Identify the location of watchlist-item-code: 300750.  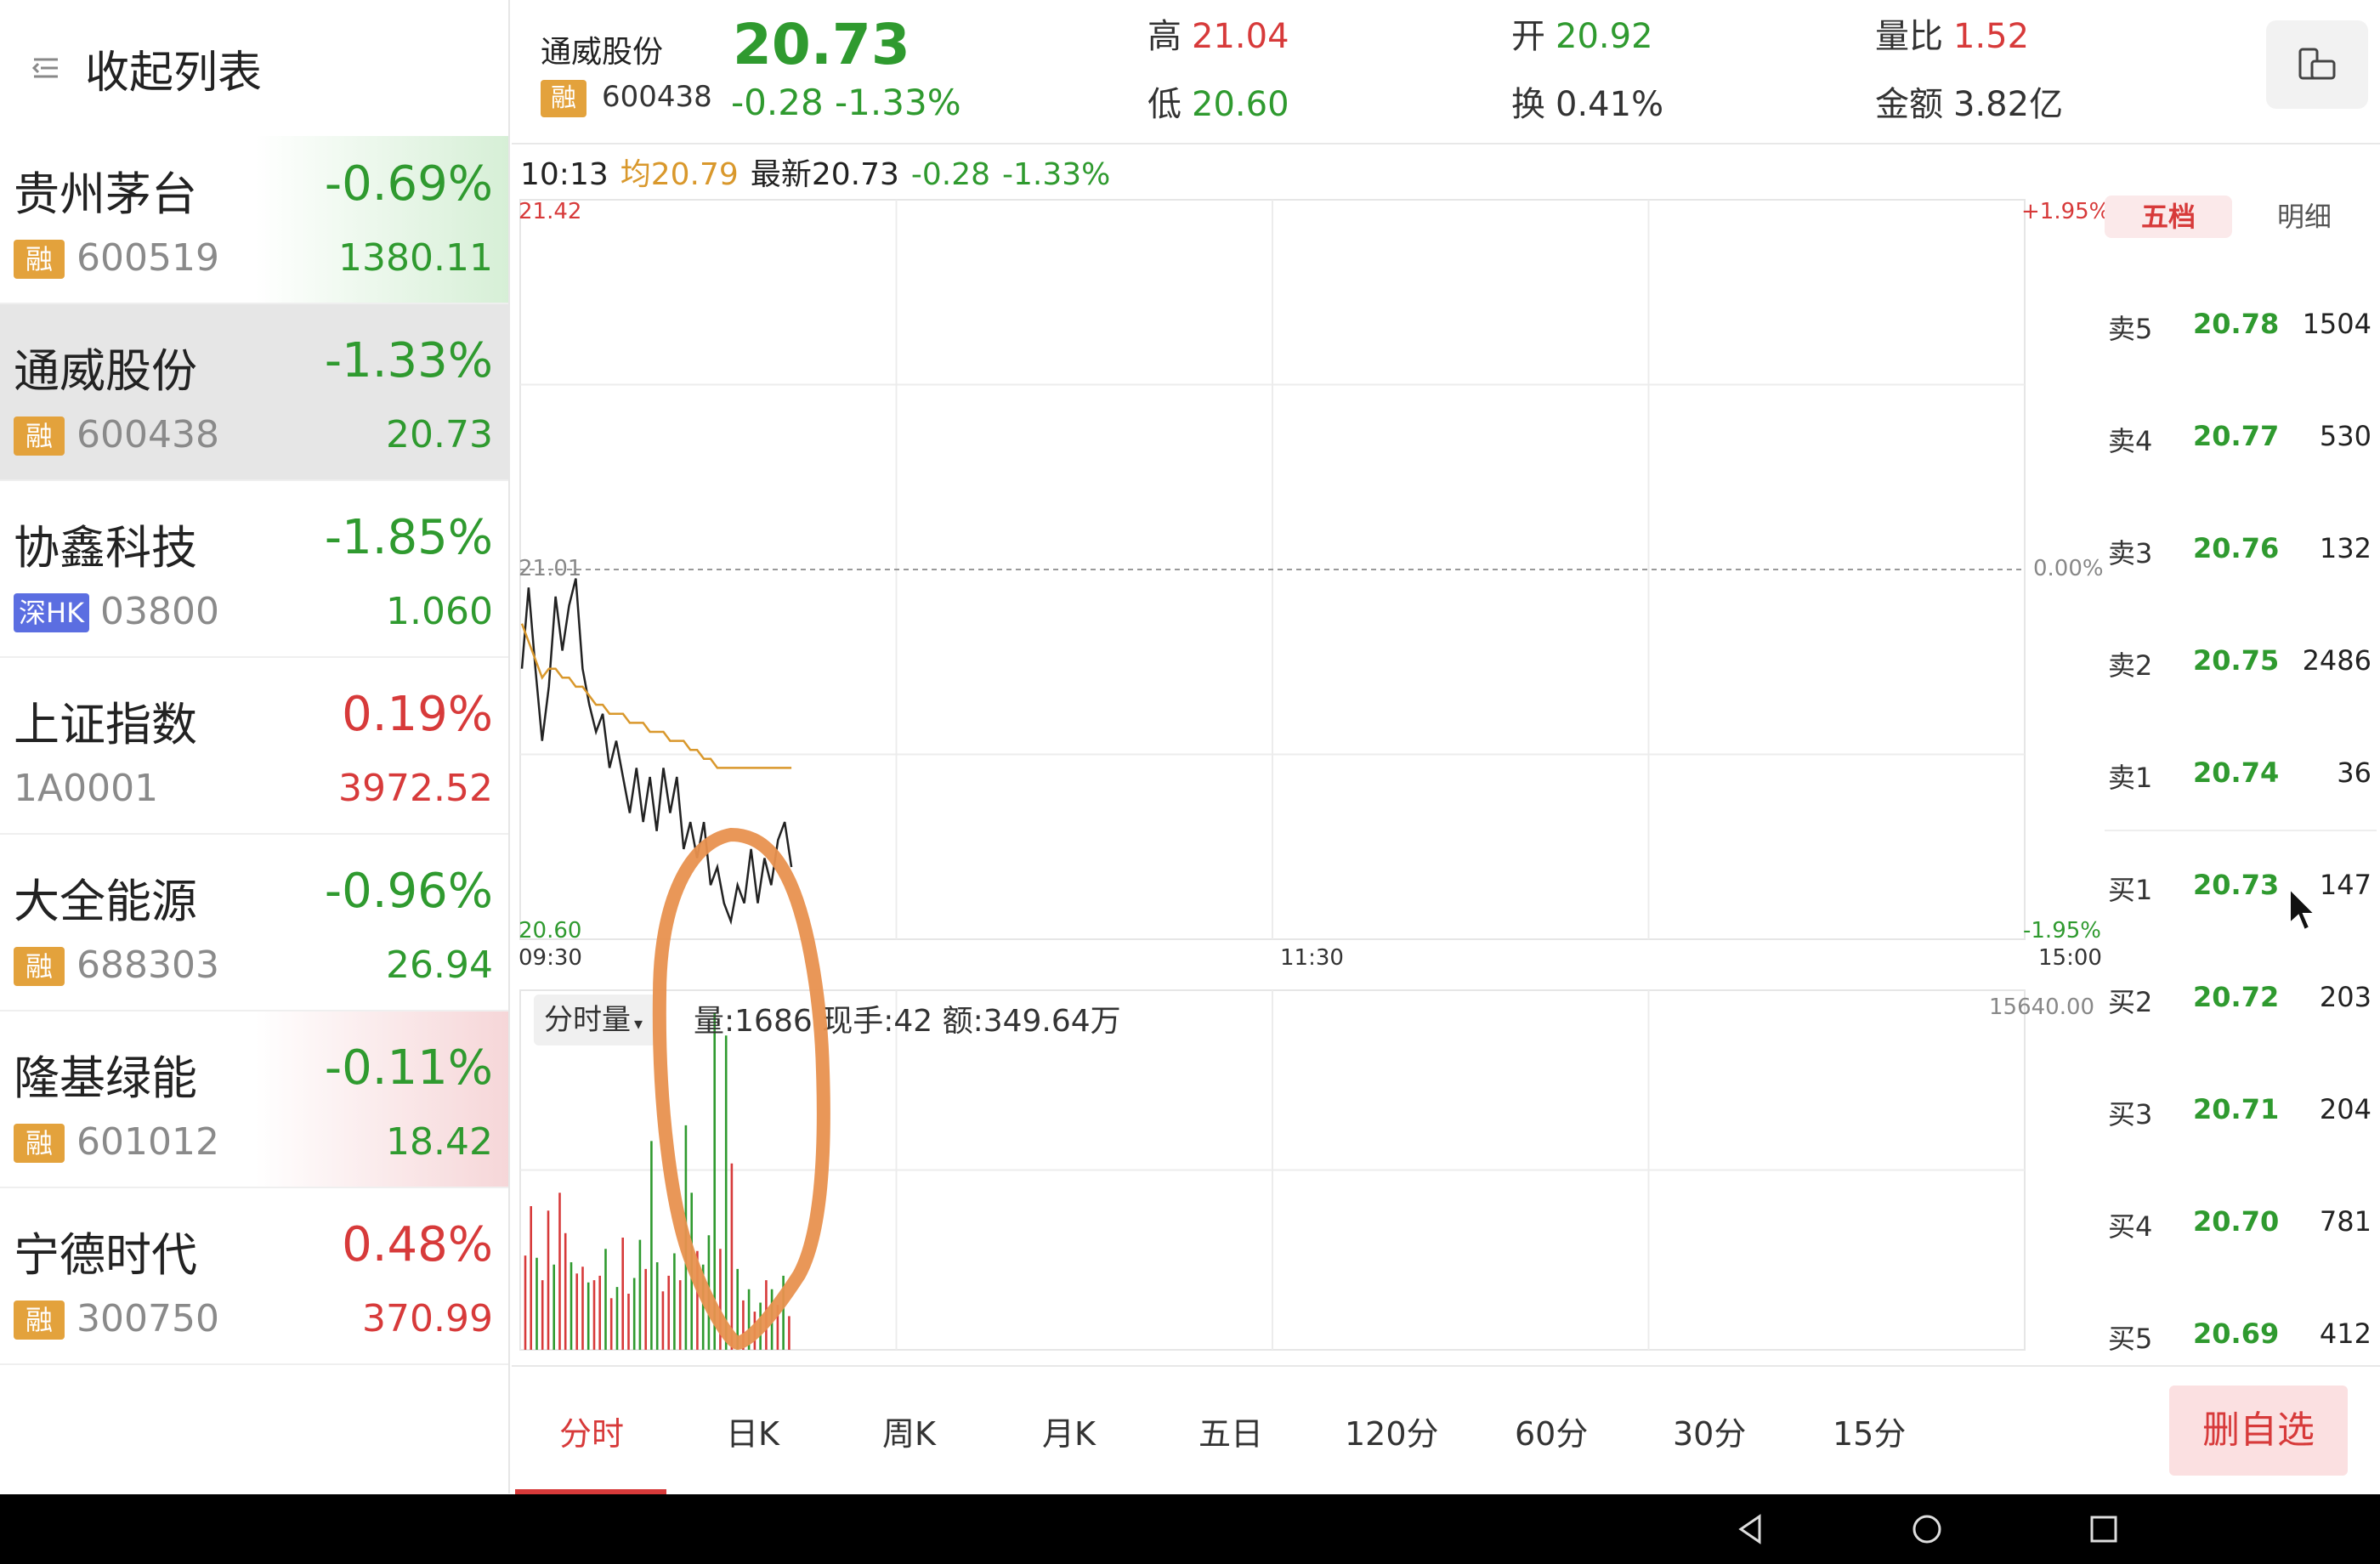
(147, 1318).